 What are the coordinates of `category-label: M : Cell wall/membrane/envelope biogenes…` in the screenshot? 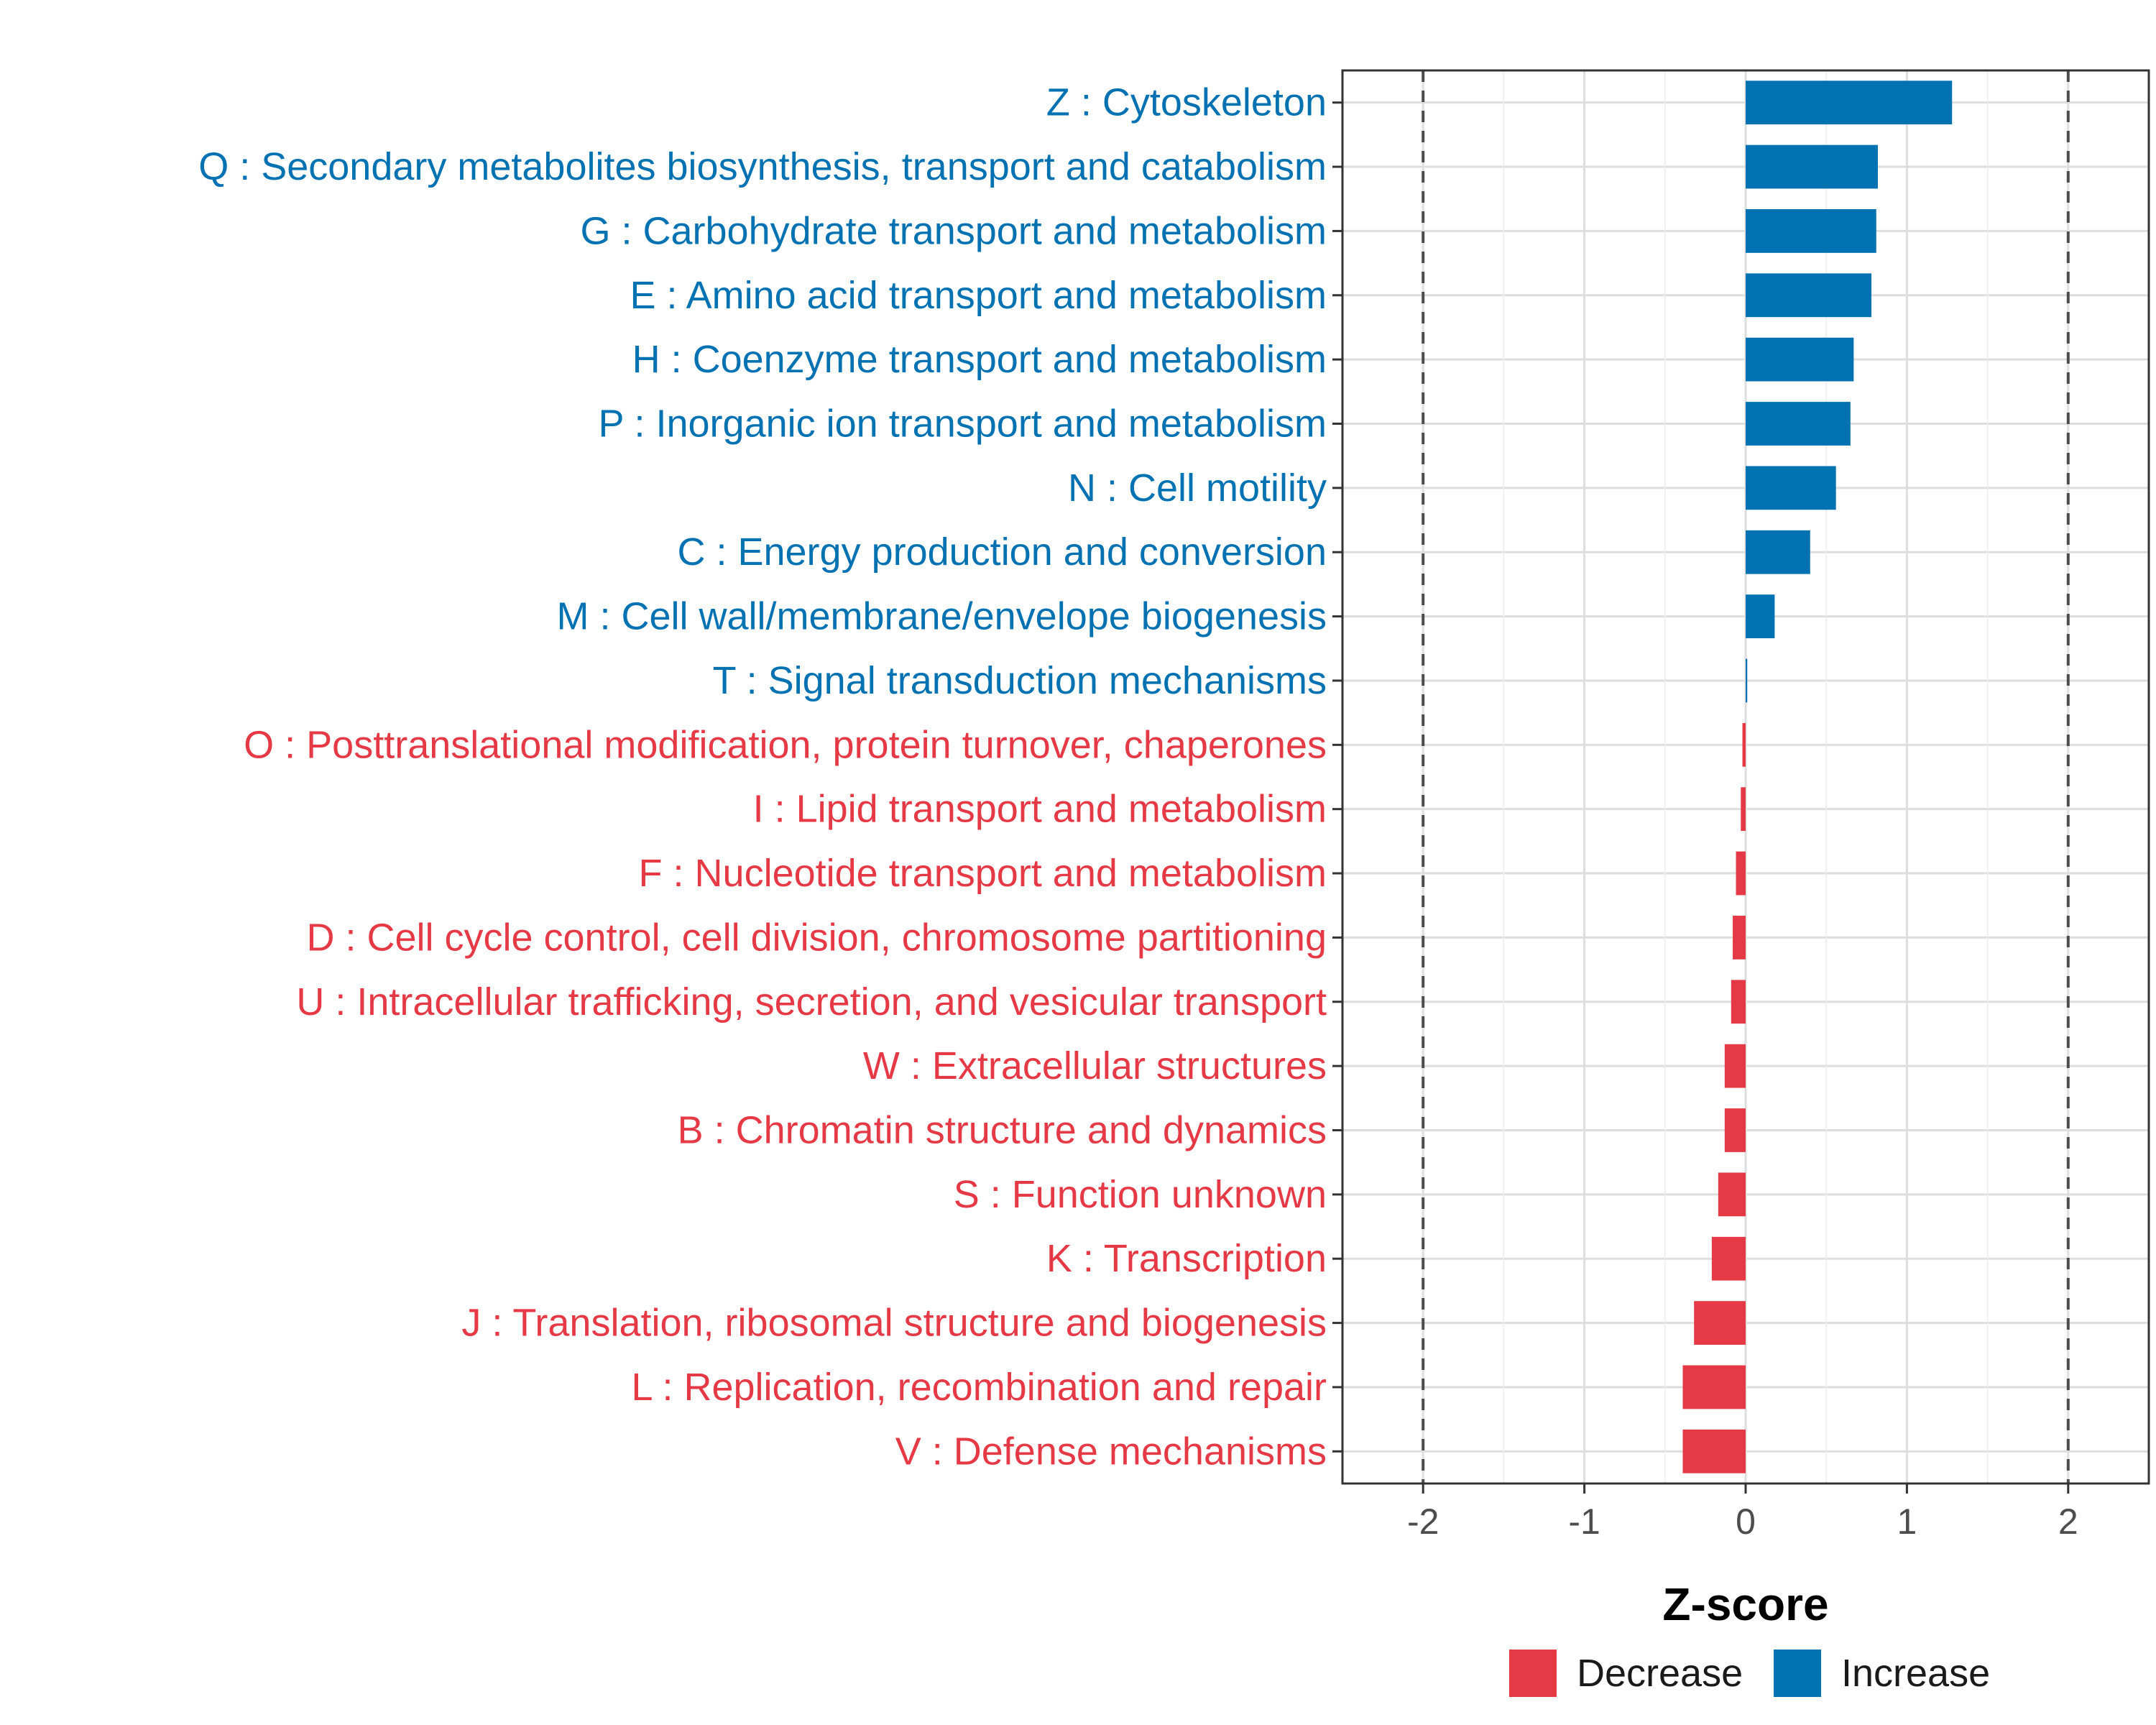 It's located at (941, 616).